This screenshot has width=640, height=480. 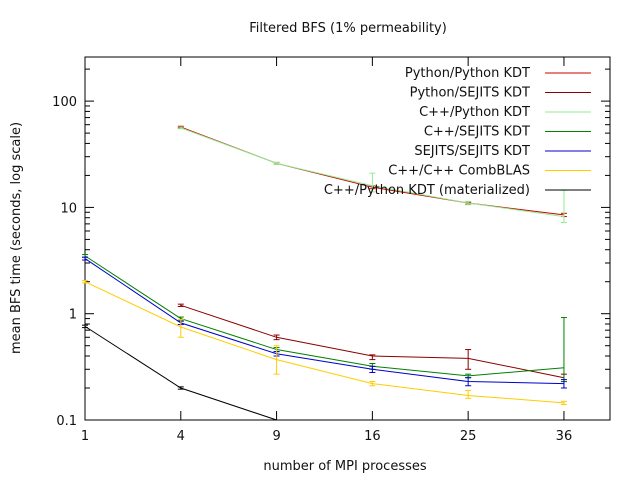 I want to click on legend-label: C++/SEJITS KDT, so click(x=477, y=132).